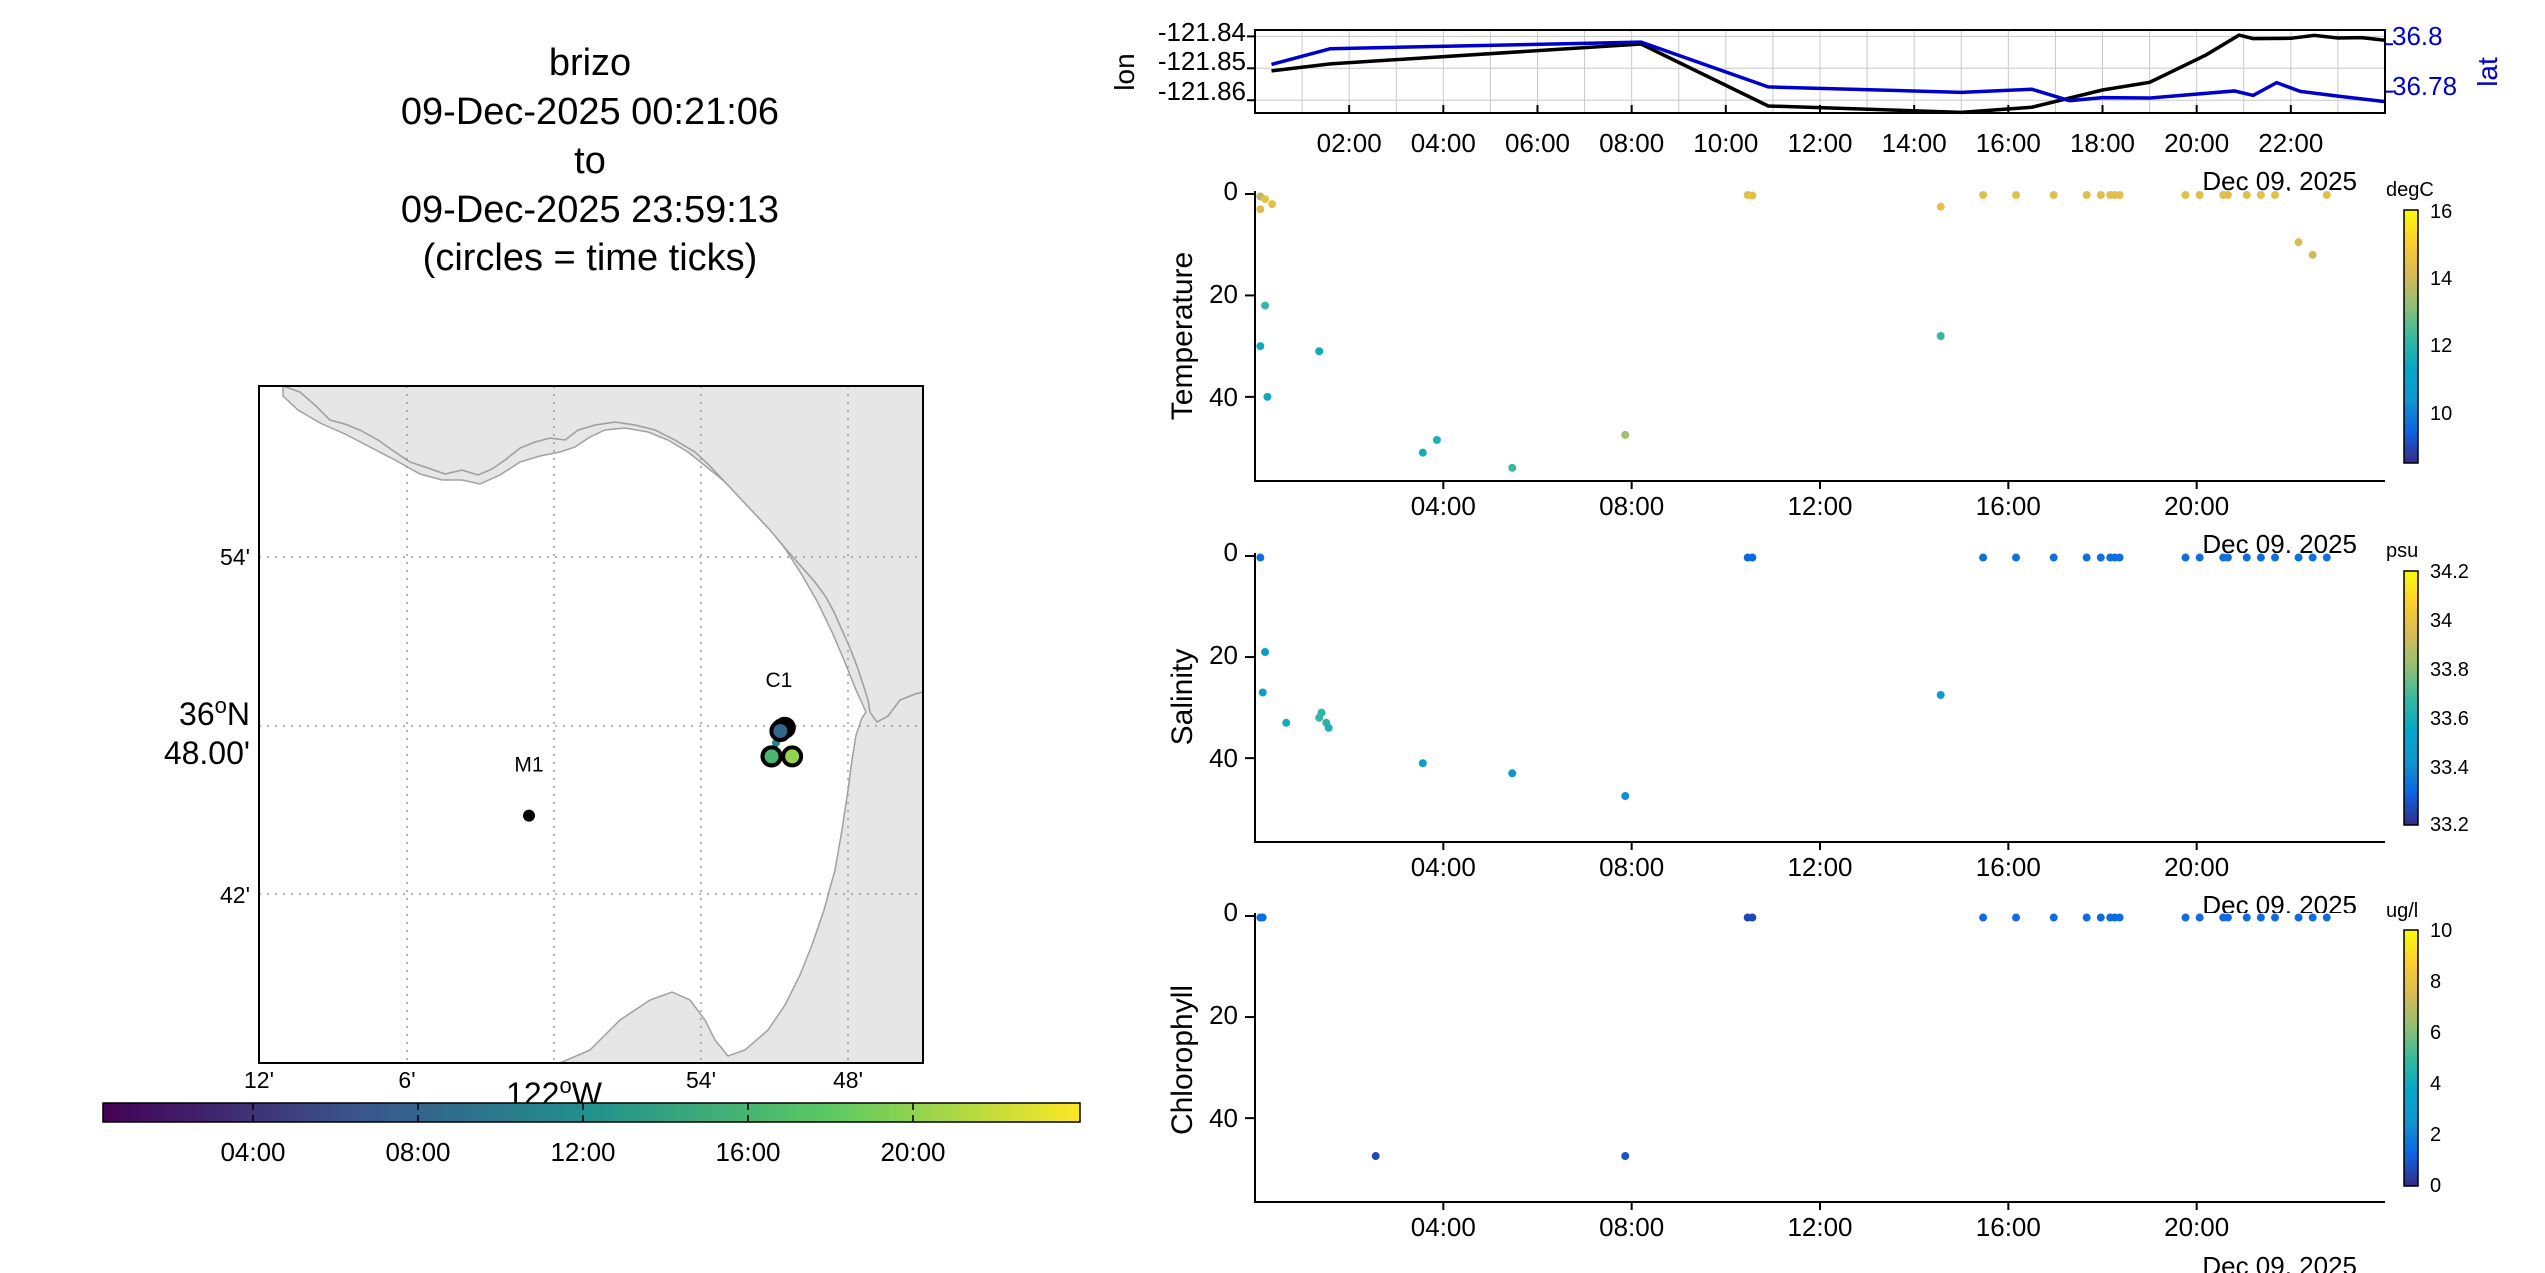 This screenshot has width=2545, height=1273. What do you see at coordinates (701, 1080) in the screenshot?
I see `lon-tick-54: 54'` at bounding box center [701, 1080].